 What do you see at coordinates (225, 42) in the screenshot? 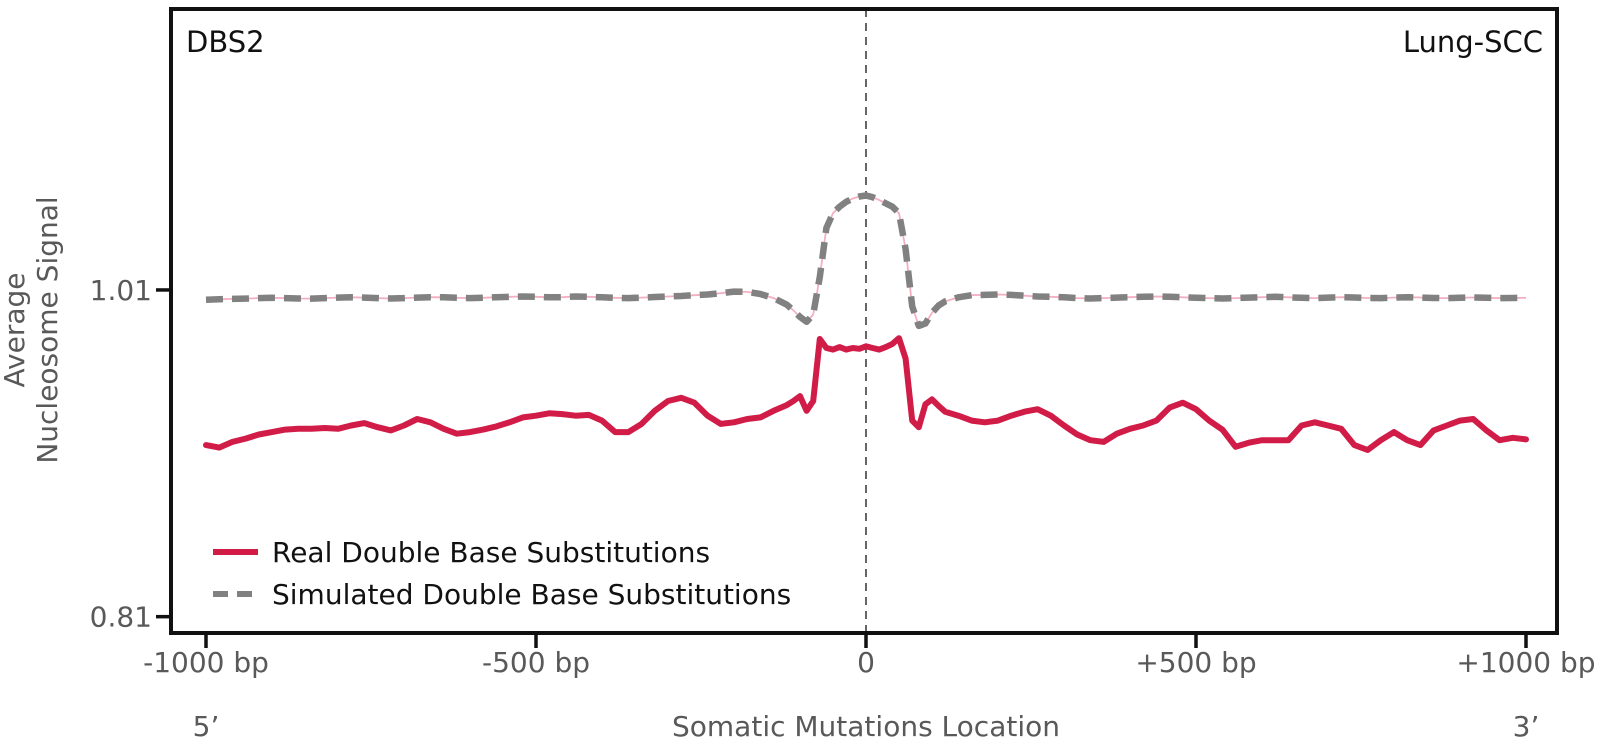
I see `signature-label: DBS2` at bounding box center [225, 42].